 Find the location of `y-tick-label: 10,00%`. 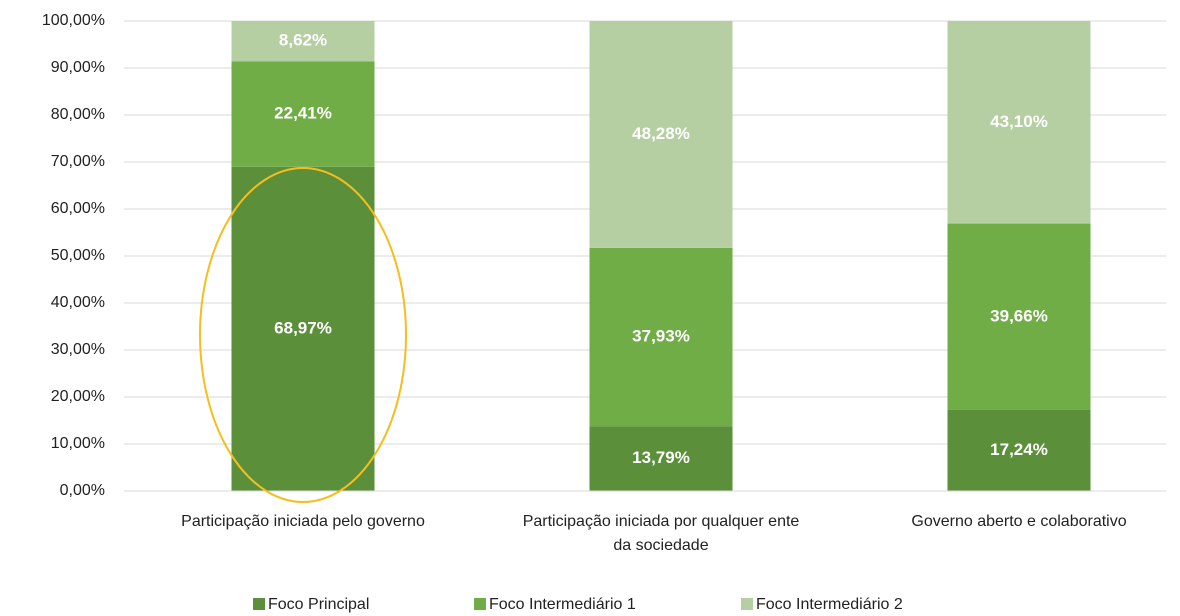

y-tick-label: 10,00% is located at coordinates (78, 443).